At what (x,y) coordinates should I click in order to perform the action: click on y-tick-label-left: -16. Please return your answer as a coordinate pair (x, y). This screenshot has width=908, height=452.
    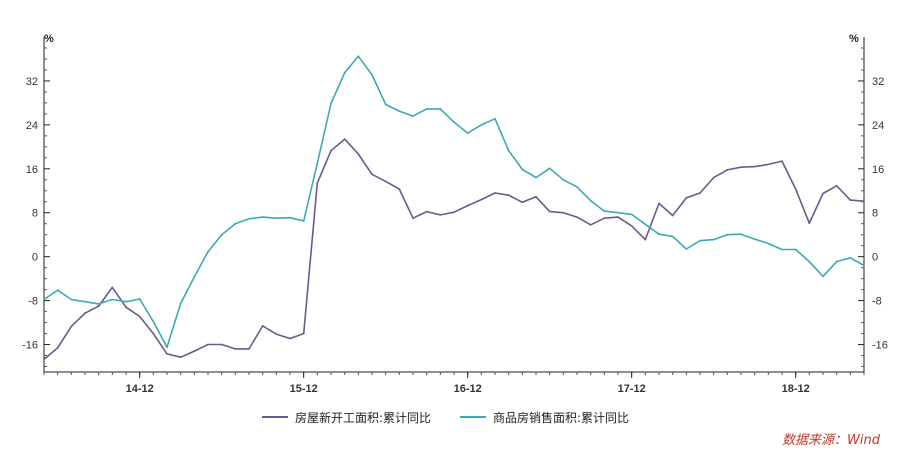
    Looking at the image, I should click on (30, 346).